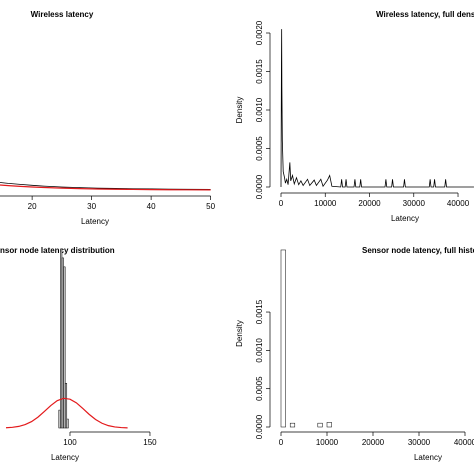 This screenshot has height=474, width=474. I want to click on x-tick-label: 150, so click(150, 442).